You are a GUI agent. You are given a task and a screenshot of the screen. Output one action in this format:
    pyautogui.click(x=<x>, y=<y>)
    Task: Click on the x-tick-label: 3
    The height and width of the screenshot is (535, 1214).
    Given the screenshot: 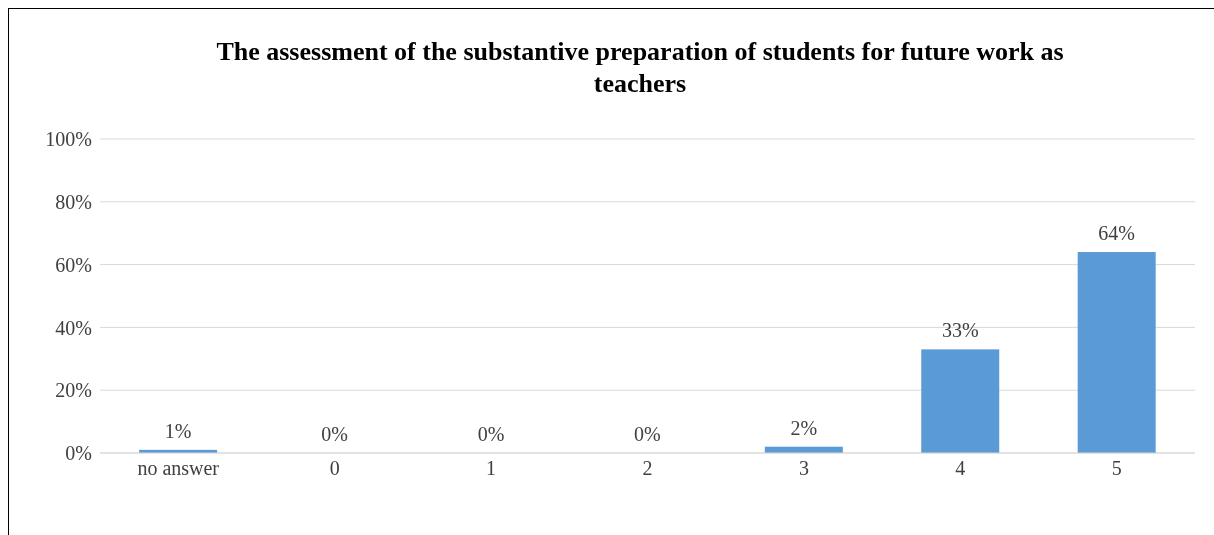 What is the action you would take?
    pyautogui.click(x=803, y=468)
    